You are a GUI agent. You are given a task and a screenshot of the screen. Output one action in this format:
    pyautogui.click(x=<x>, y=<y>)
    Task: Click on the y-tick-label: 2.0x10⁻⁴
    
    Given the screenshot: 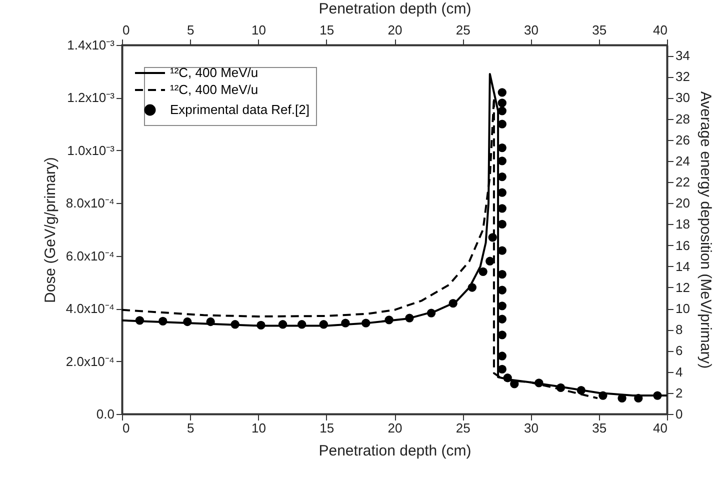 What is the action you would take?
    pyautogui.click(x=90, y=361)
    